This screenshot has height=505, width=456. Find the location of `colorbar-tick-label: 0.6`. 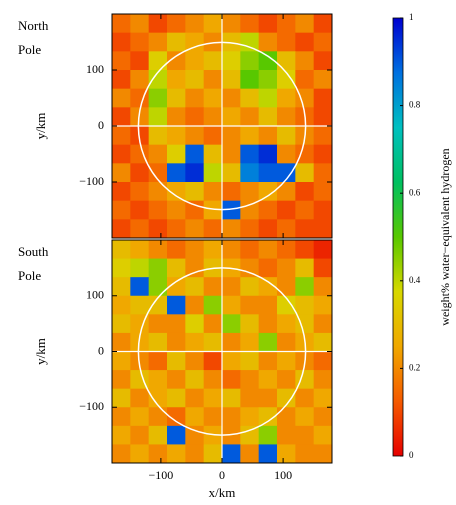

colorbar-tick-label: 0.6 is located at coordinates (415, 192).